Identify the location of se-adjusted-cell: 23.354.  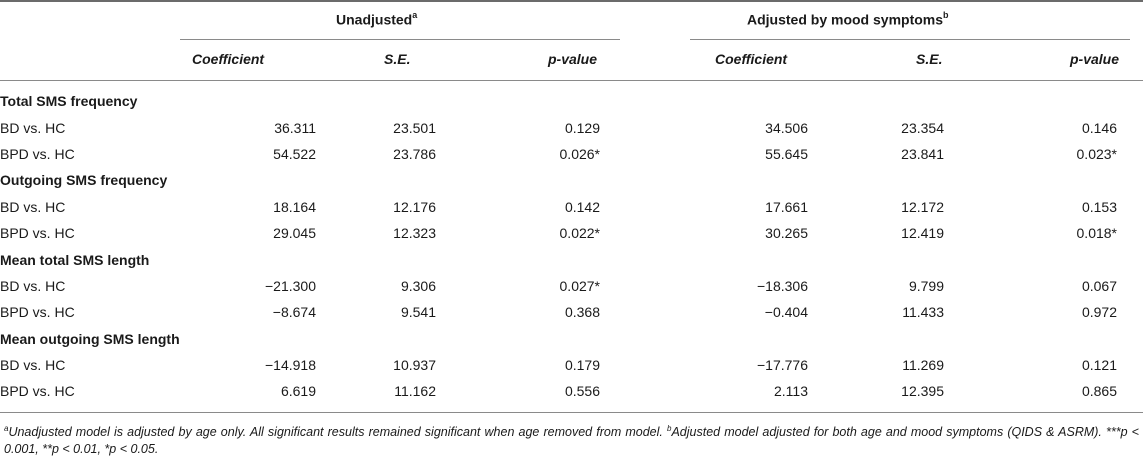
(922, 127).